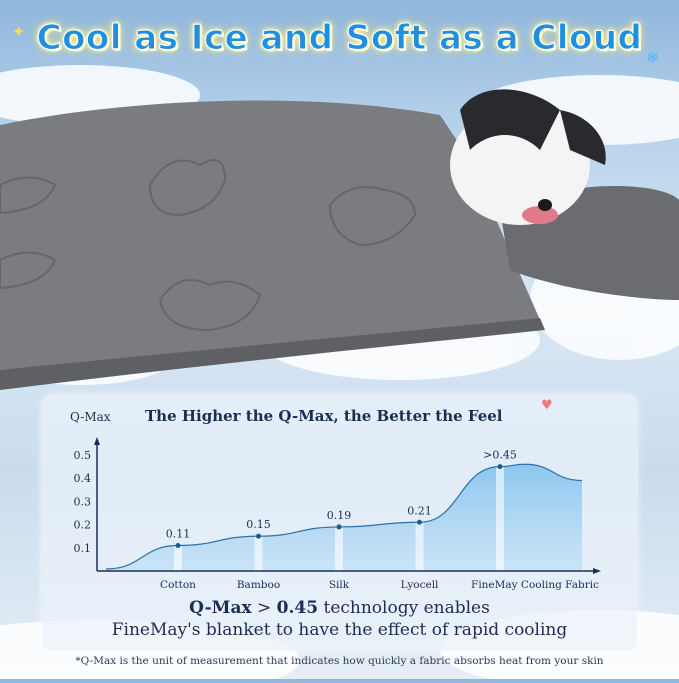 Image resolution: width=679 pixels, height=683 pixels. Describe the element at coordinates (264, 608) in the screenshot. I see `caption-gt: >` at that location.